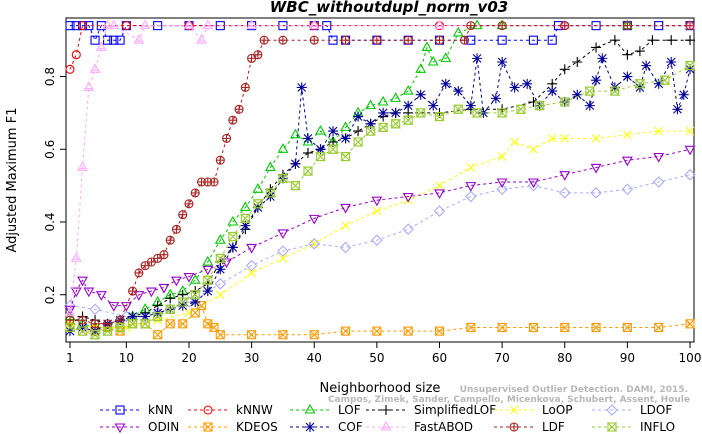 The image size is (702, 434). I want to click on x-tick-label-90: 90, so click(627, 358).